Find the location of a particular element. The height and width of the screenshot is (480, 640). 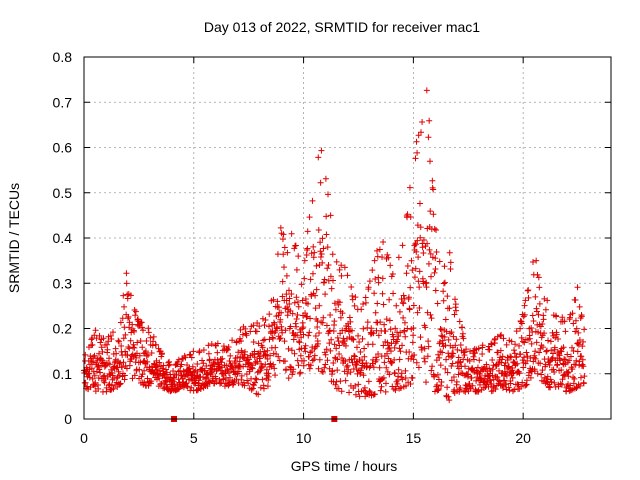

y-tick-label: 0.5 is located at coordinates (63, 193).